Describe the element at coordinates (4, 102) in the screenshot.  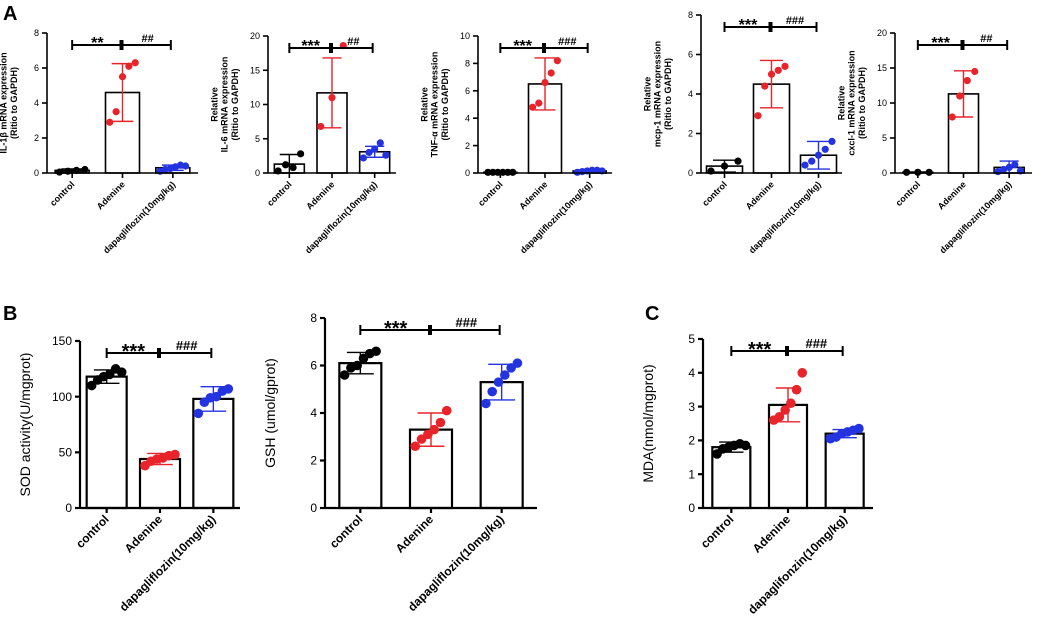
I see `y-axis-label: IL-1β mRNA expression` at that location.